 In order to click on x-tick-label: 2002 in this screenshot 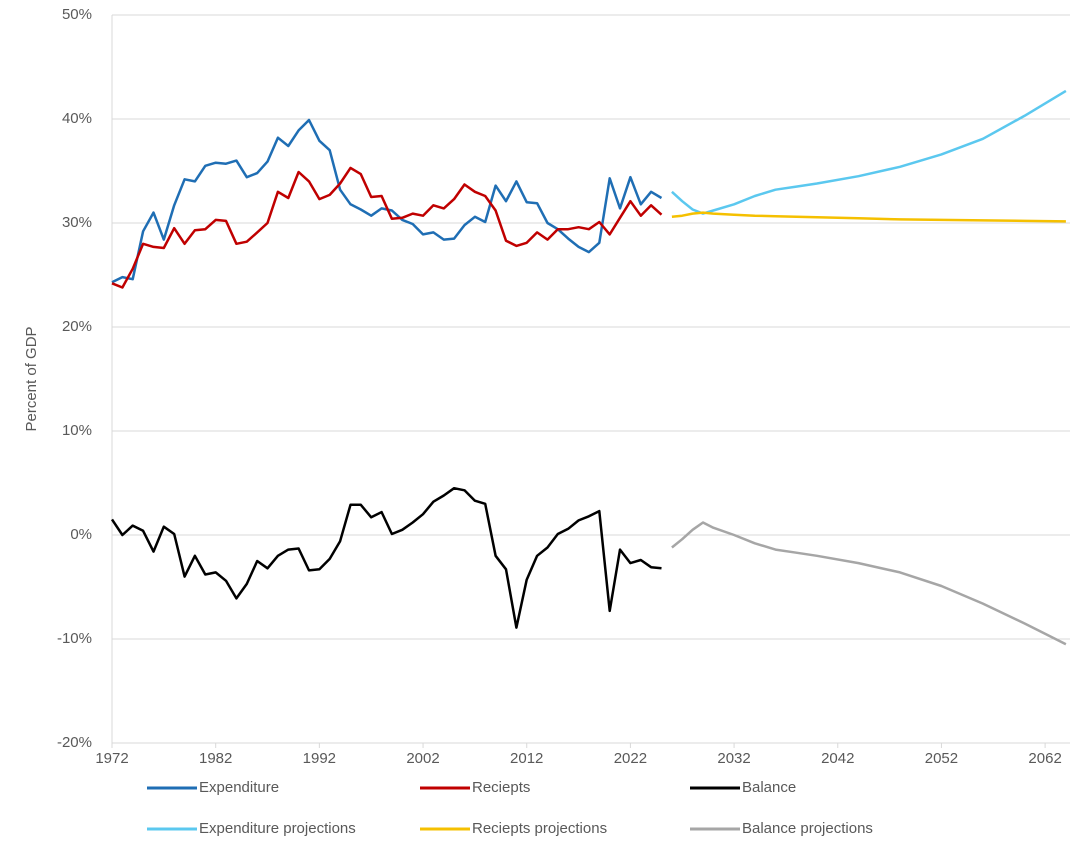, I will do `click(422, 758)`.